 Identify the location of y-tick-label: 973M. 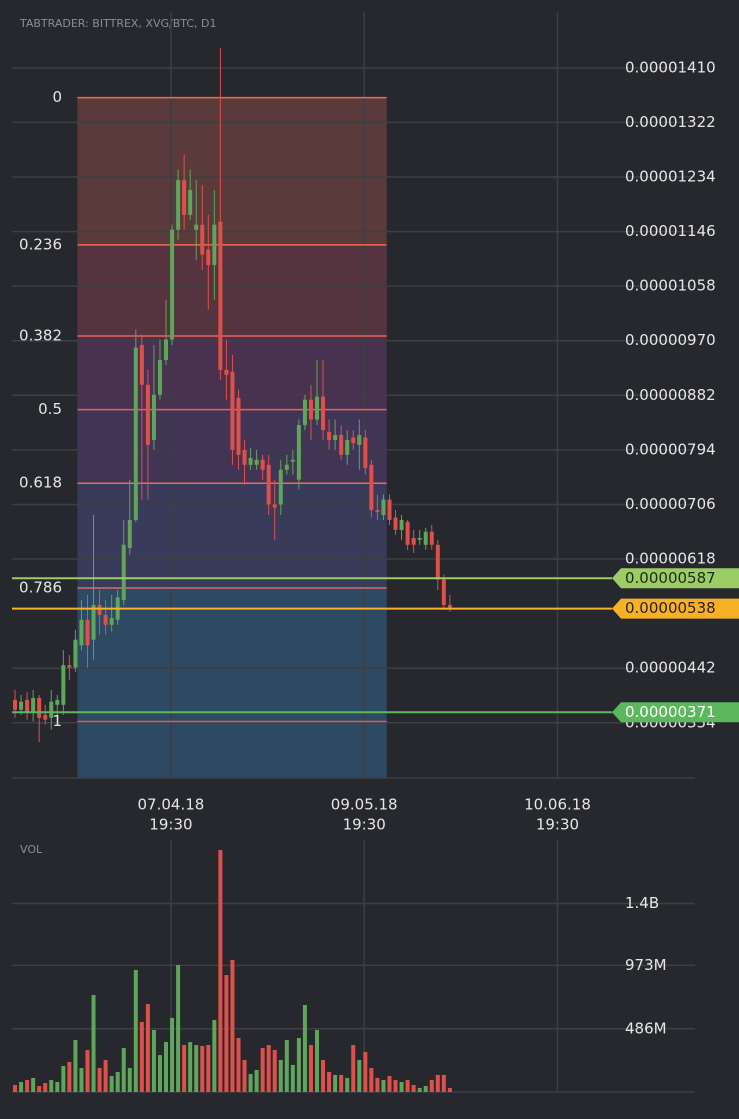
(646, 965).